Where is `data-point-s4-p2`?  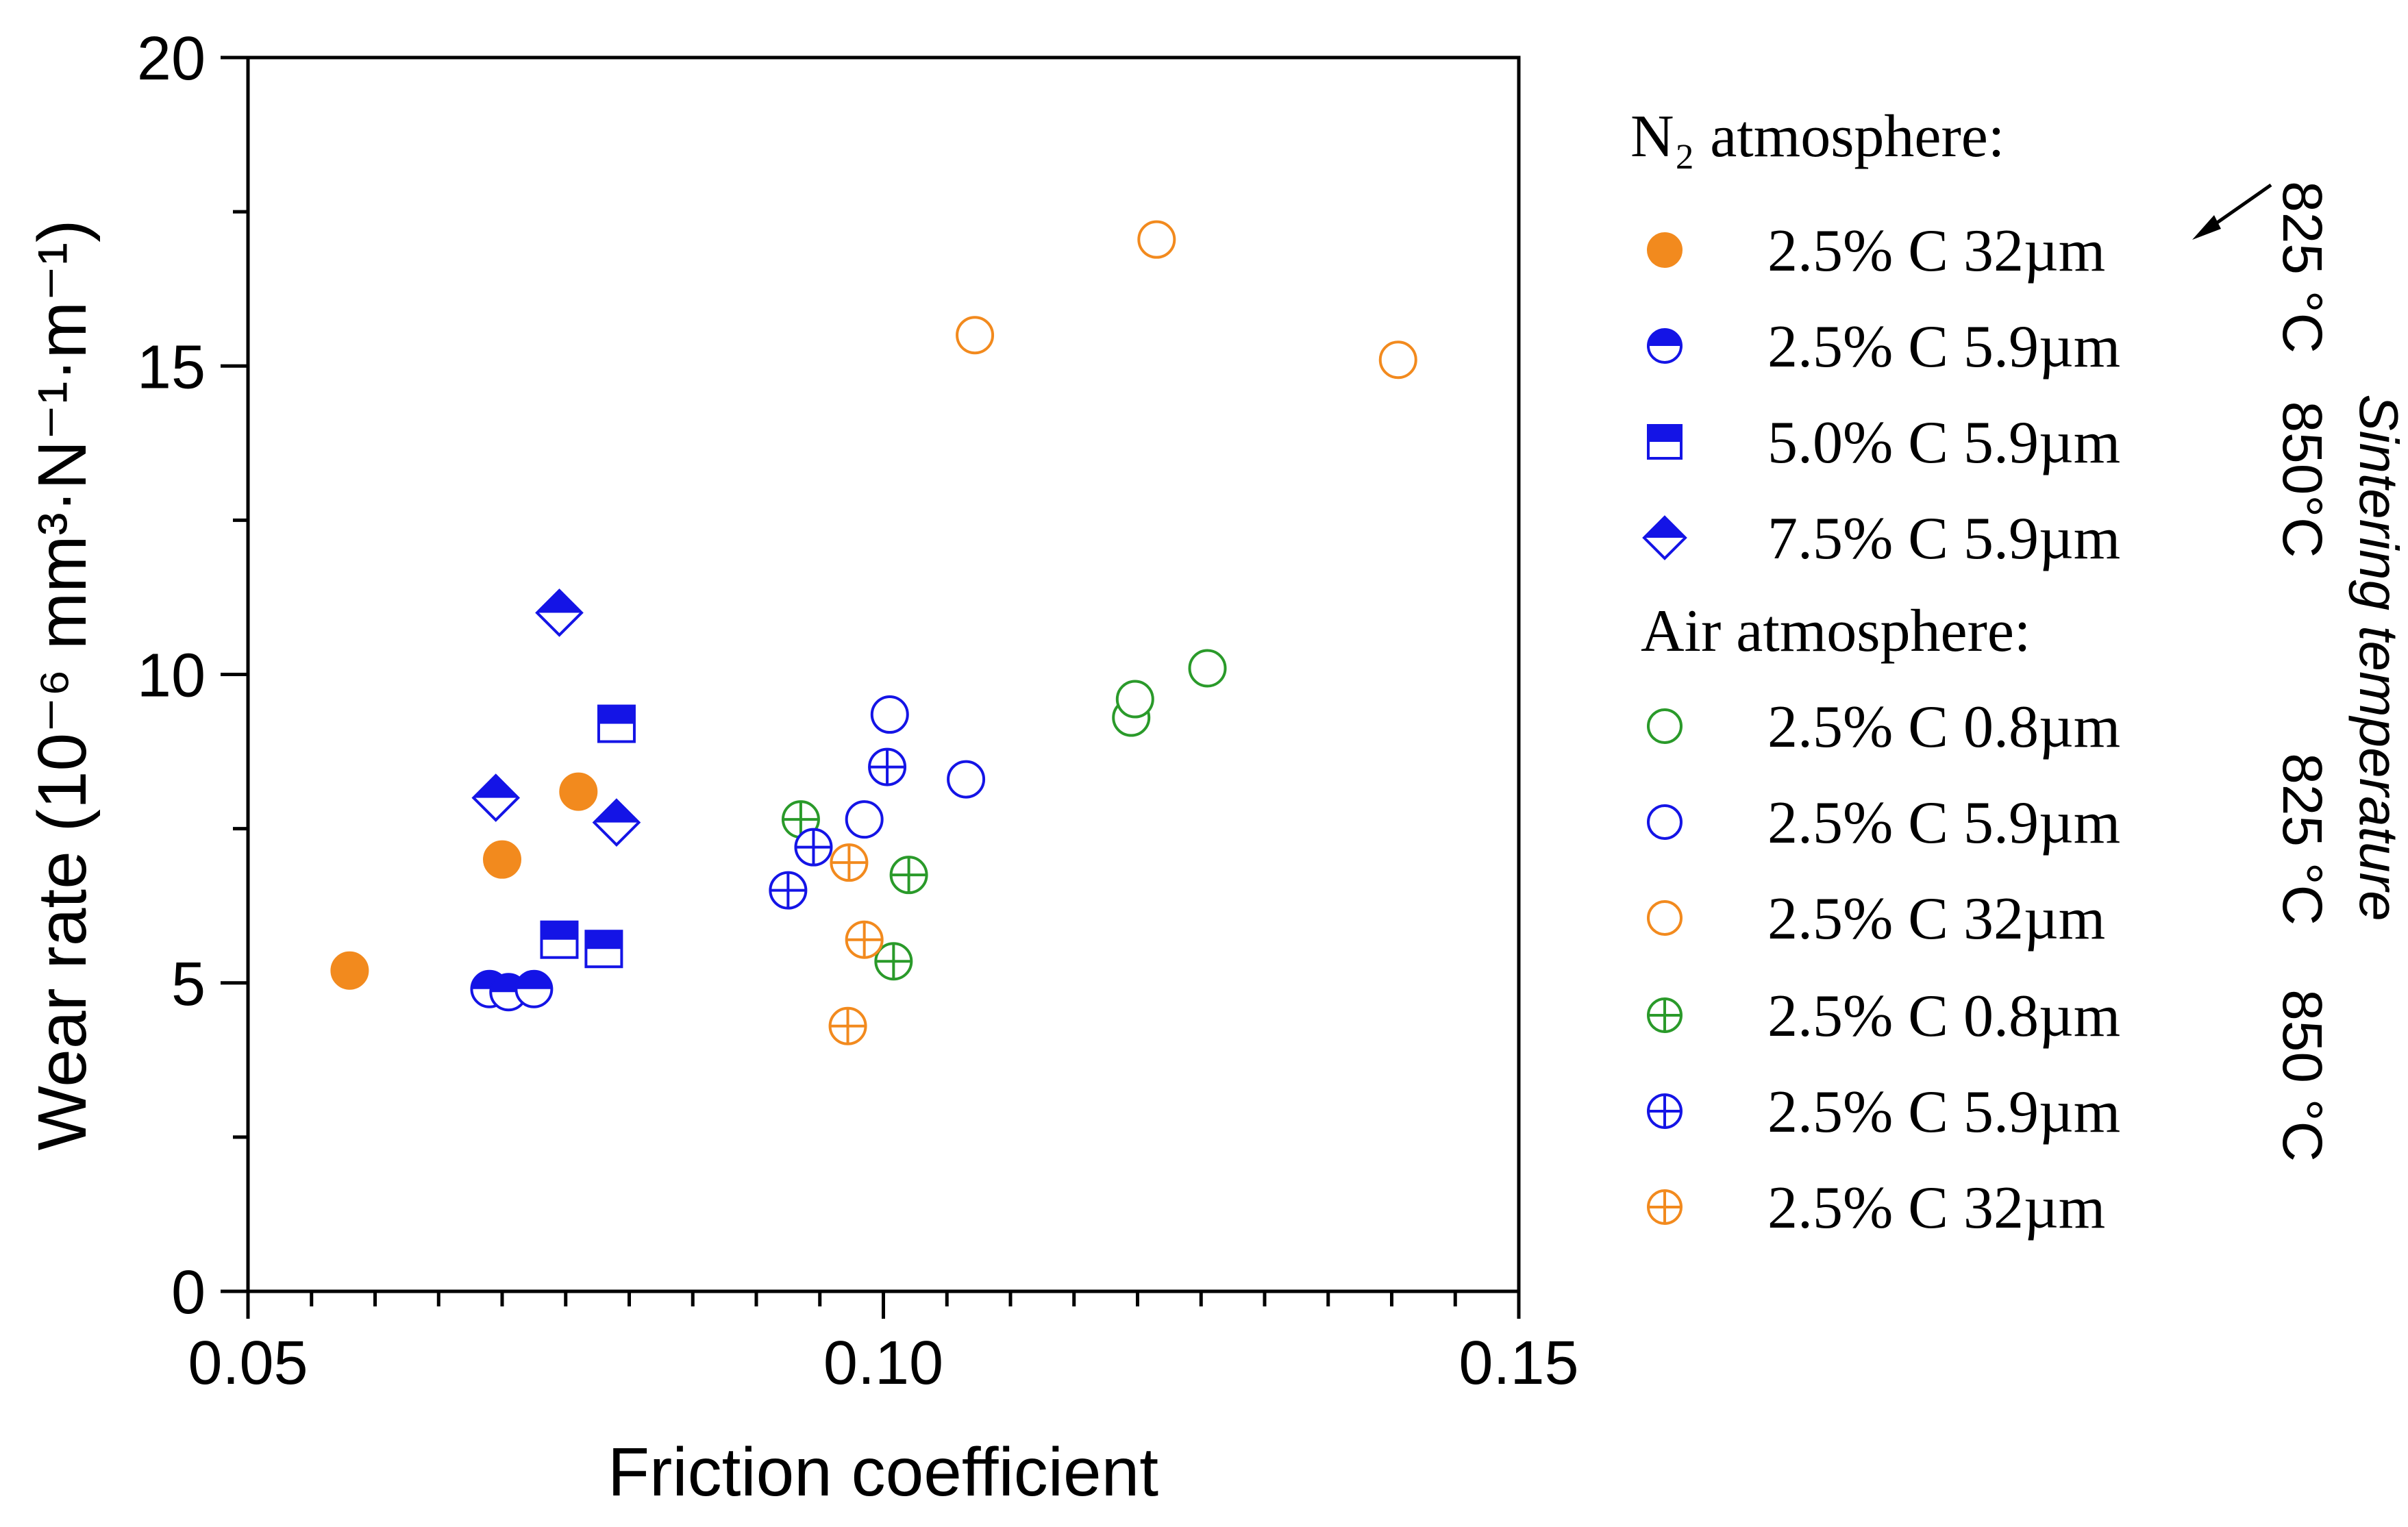
data-point-s4-p2 is located at coordinates (1207, 668).